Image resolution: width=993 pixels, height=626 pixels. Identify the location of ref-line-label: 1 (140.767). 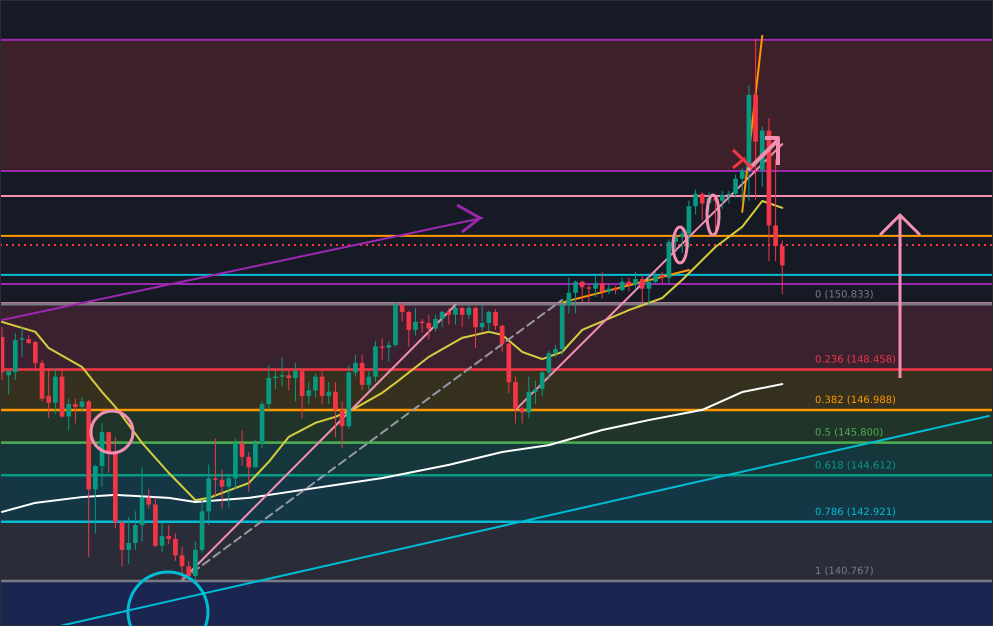
(844, 571).